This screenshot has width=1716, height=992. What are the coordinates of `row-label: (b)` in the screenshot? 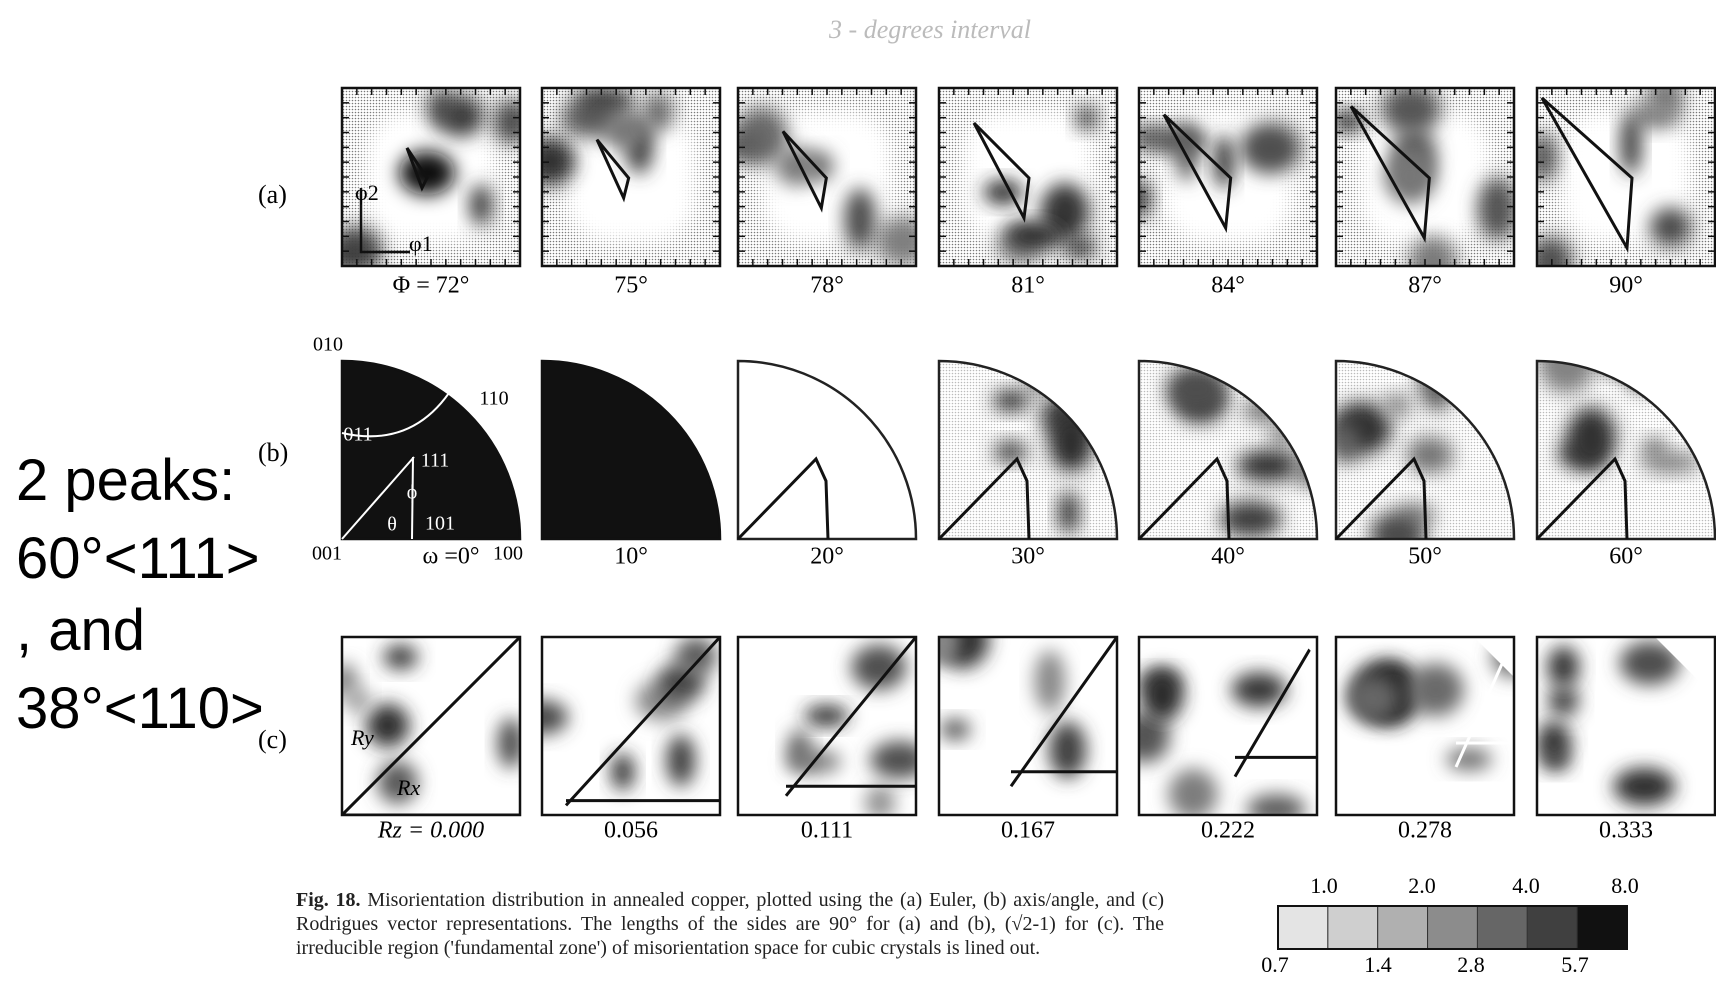 It's located at (273, 452).